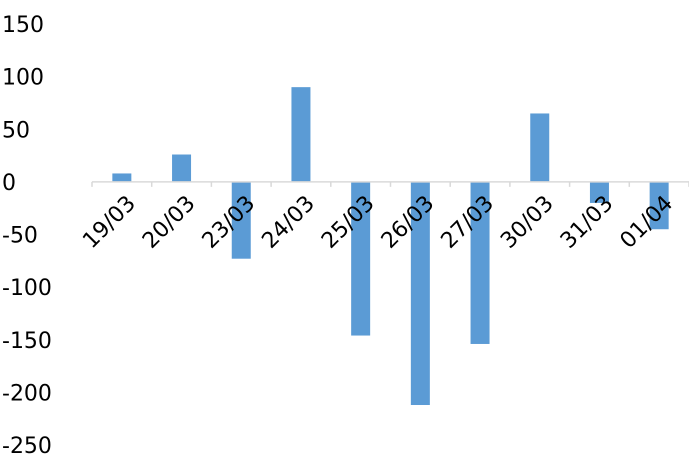 The image size is (689, 457). Describe the element at coordinates (109, 222) in the screenshot. I see `x-tick-label: 19/03` at that location.